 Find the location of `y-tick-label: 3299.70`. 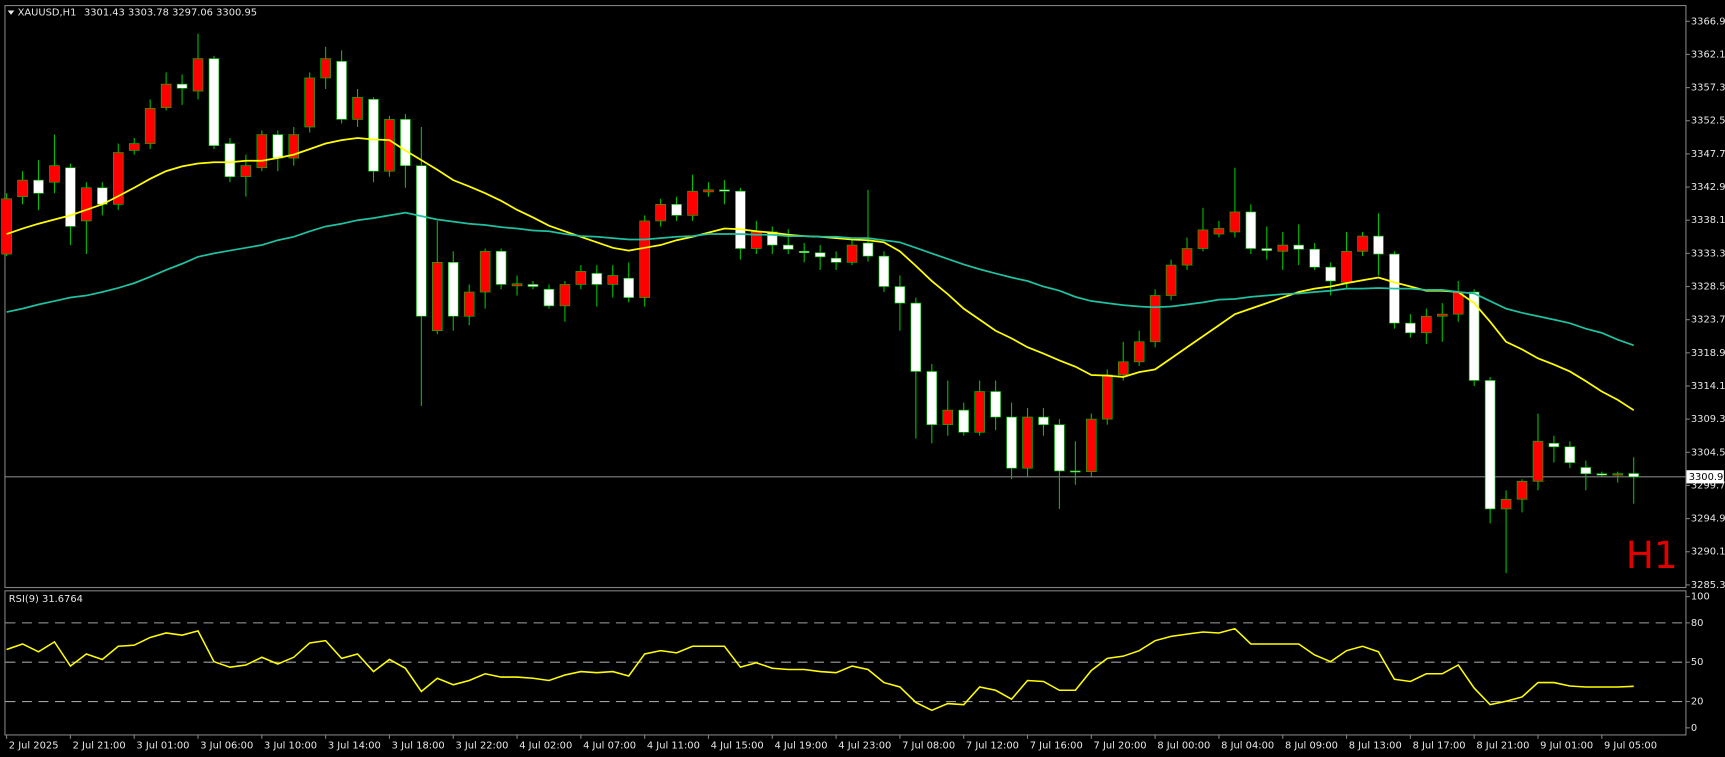

y-tick-label: 3299.70 is located at coordinates (1708, 485).